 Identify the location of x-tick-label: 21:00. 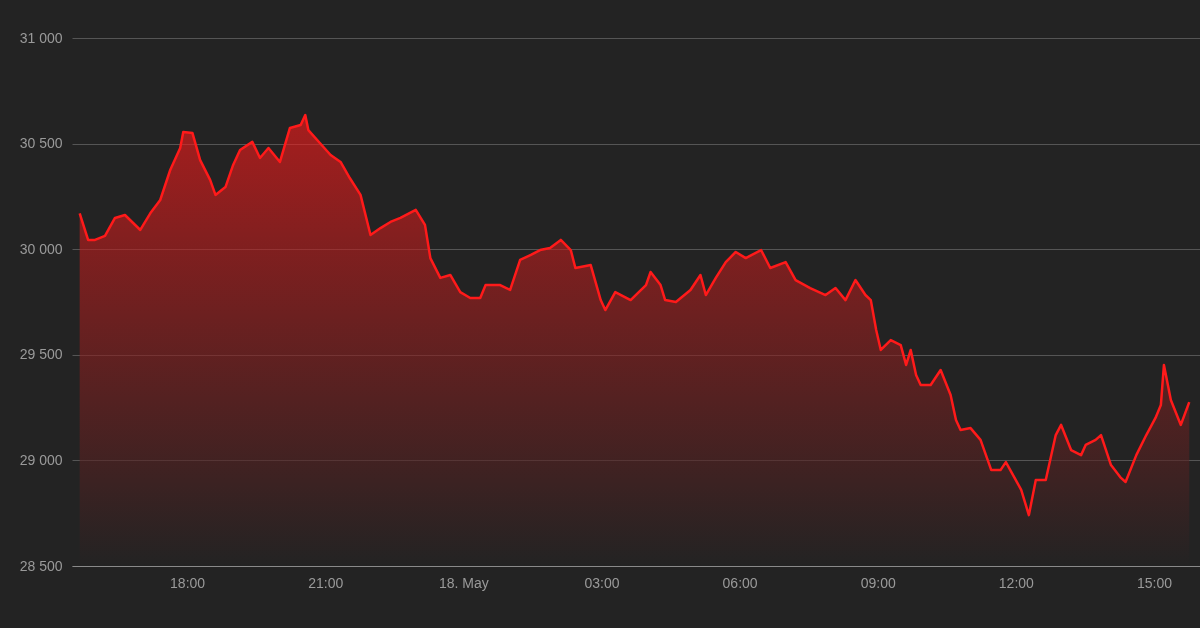
(326, 582).